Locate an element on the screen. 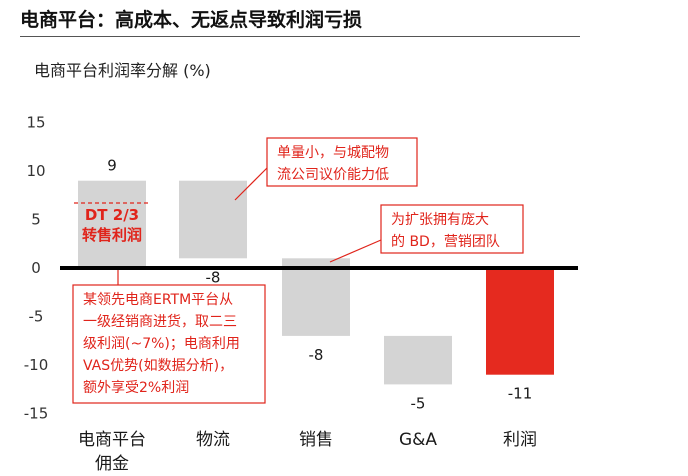 The height and width of the screenshot is (476, 688). annotation-text: 一级经销商进货，取二三 is located at coordinates (160, 321).